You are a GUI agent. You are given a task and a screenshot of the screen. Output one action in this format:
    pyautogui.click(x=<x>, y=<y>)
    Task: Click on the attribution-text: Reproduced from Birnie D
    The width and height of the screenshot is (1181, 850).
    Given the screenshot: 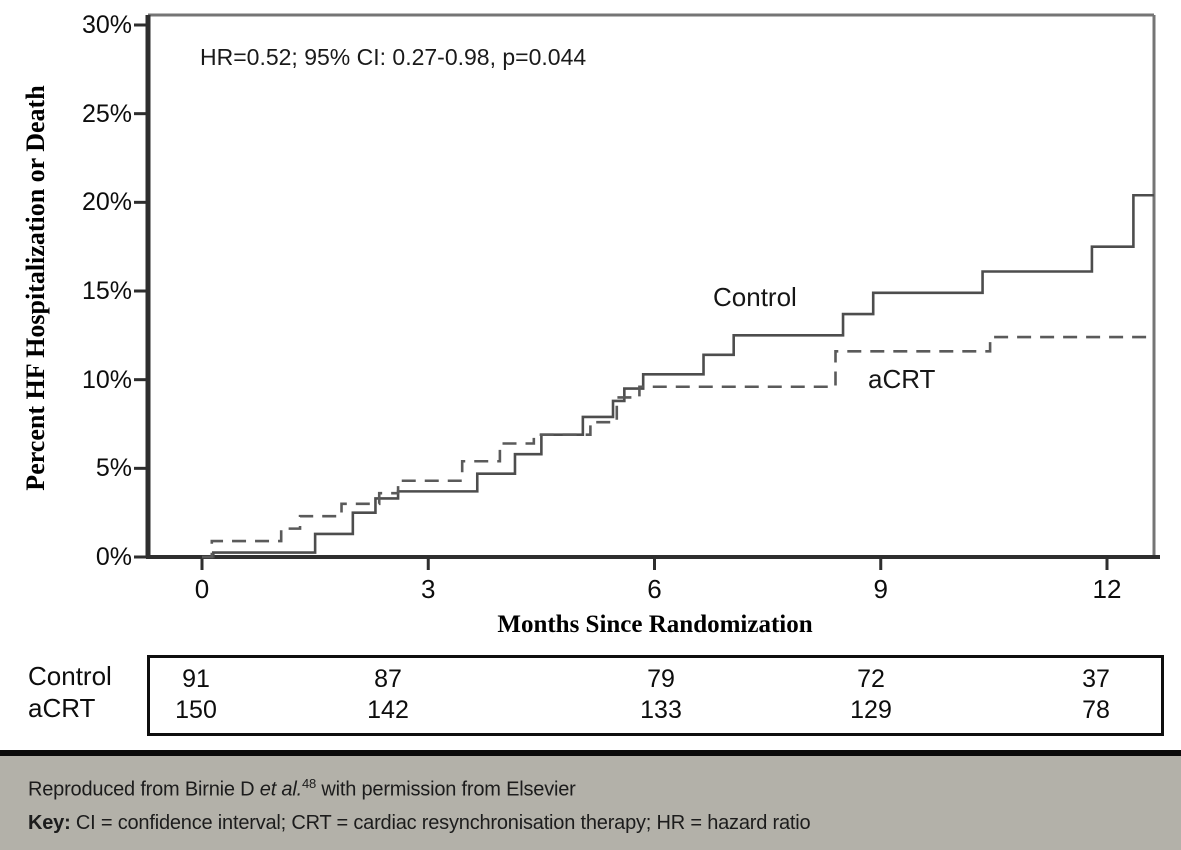 What is the action you would take?
    pyautogui.click(x=144, y=789)
    